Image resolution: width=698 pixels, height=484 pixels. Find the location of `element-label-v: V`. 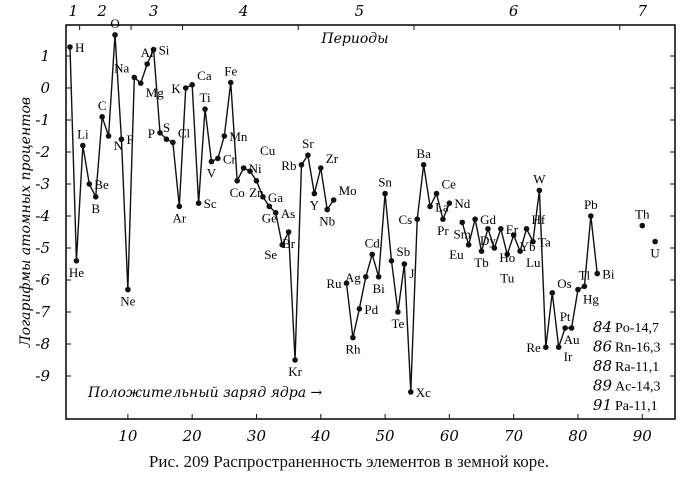

element-label-v: V is located at coordinates (212, 173).